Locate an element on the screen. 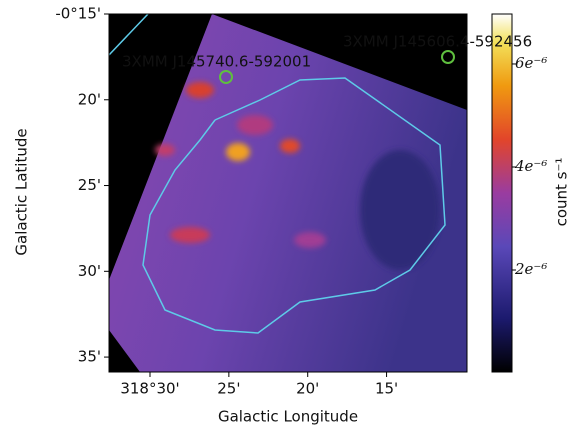  colorbar-title: count s⁻¹ is located at coordinates (561, 192).